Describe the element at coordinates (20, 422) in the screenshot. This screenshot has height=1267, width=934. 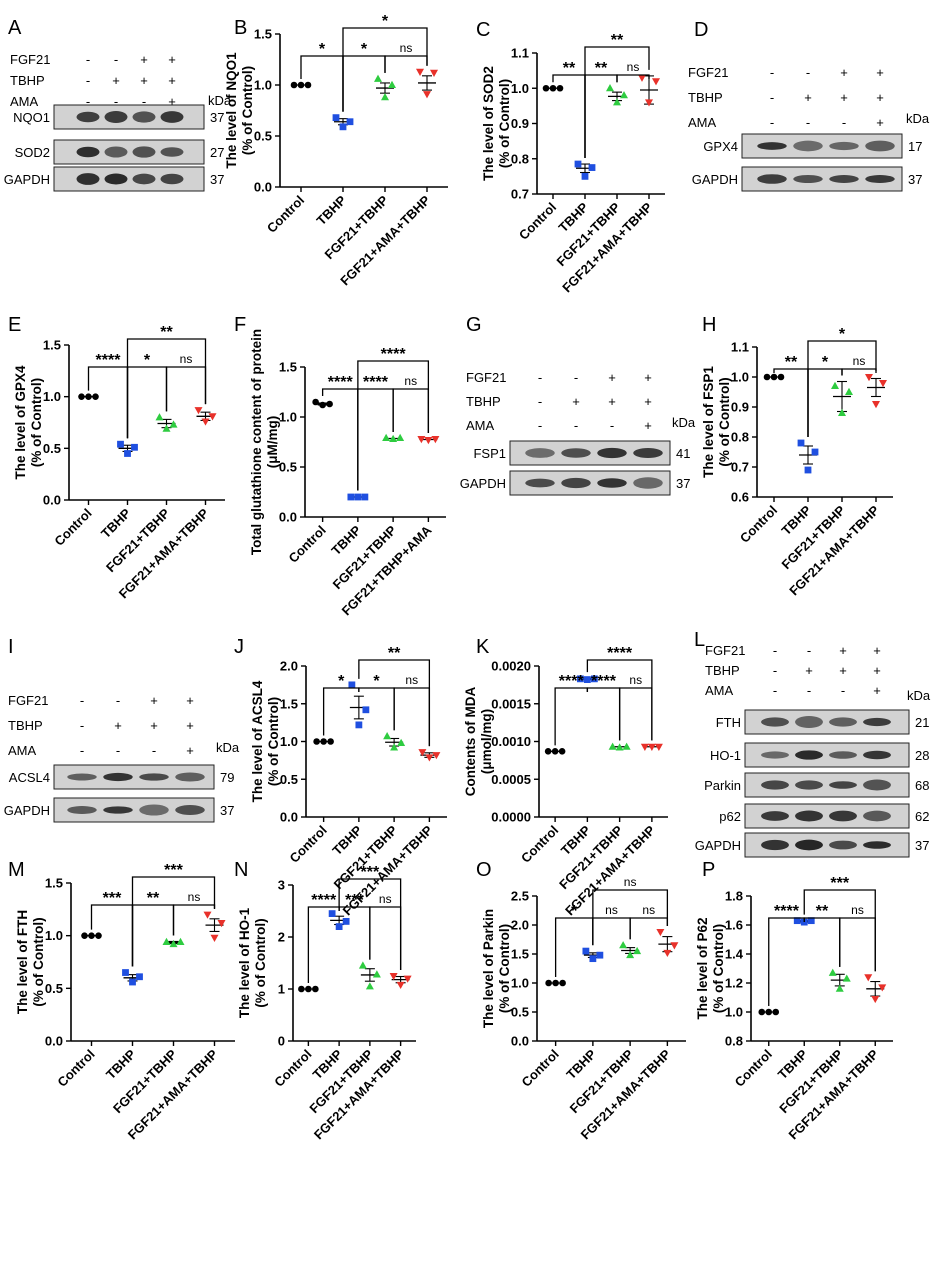
I see `y-axis-label: The level of GPX4` at that location.